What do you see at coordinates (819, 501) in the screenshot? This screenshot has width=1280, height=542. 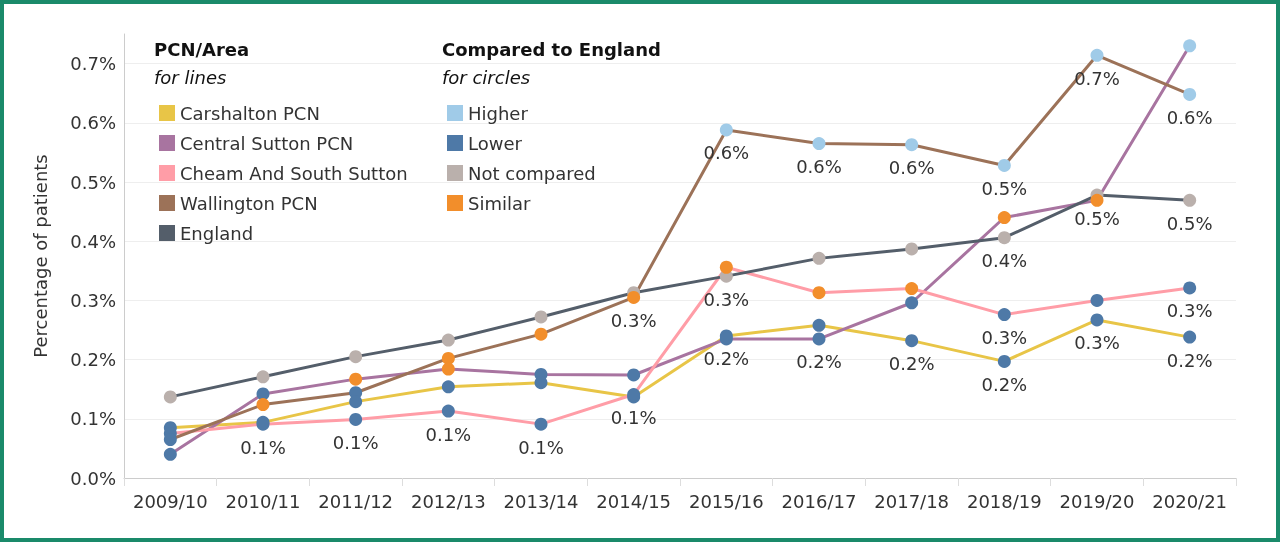 I see `x-tick-label: 2016/17` at bounding box center [819, 501].